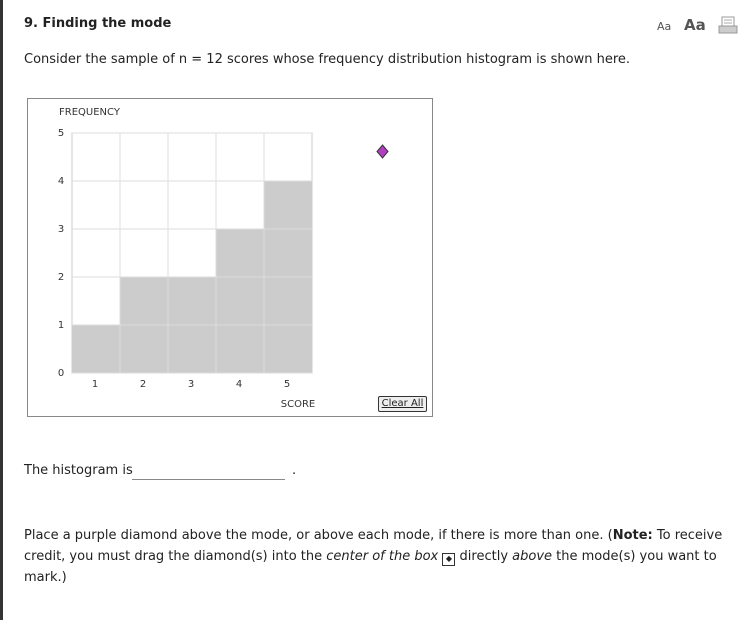 Image resolution: width=753 pixels, height=620 pixels. Describe the element at coordinates (298, 404) in the screenshot. I see `x-axis-label: SCORE` at that location.